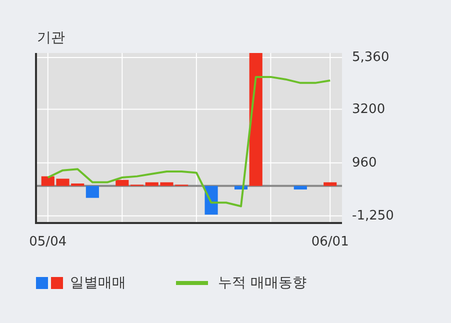 The image size is (451, 323). What do you see at coordinates (48, 242) in the screenshot?
I see `x-tick-label: 05/04` at bounding box center [48, 242].